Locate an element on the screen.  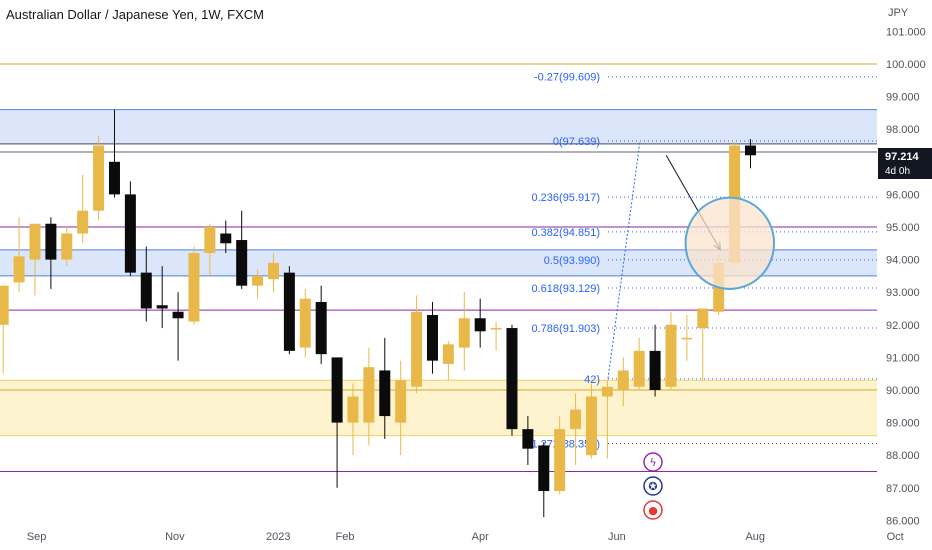
price-tick-label: 94.000 is located at coordinates (903, 261).